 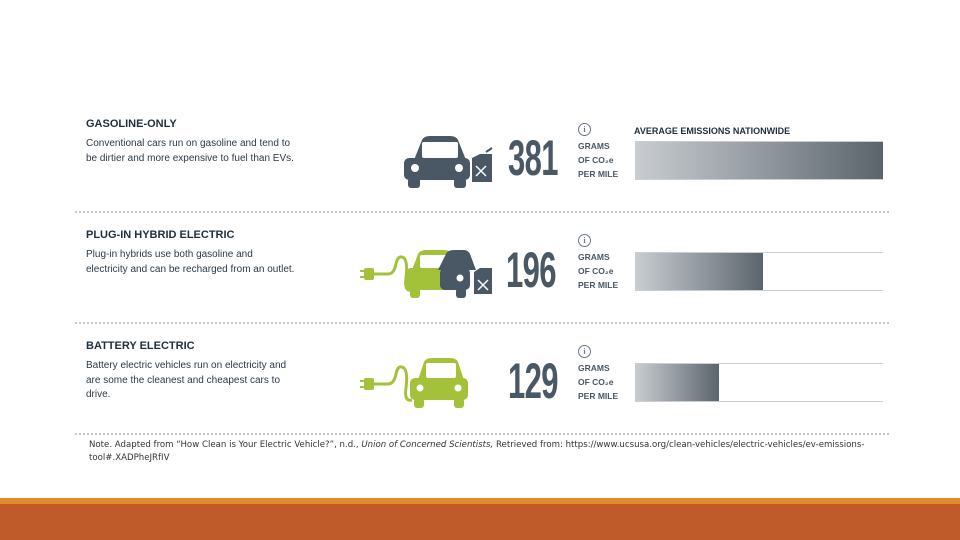 I want to click on bev-title: BATTERY ELECTRIC, so click(x=140, y=346).